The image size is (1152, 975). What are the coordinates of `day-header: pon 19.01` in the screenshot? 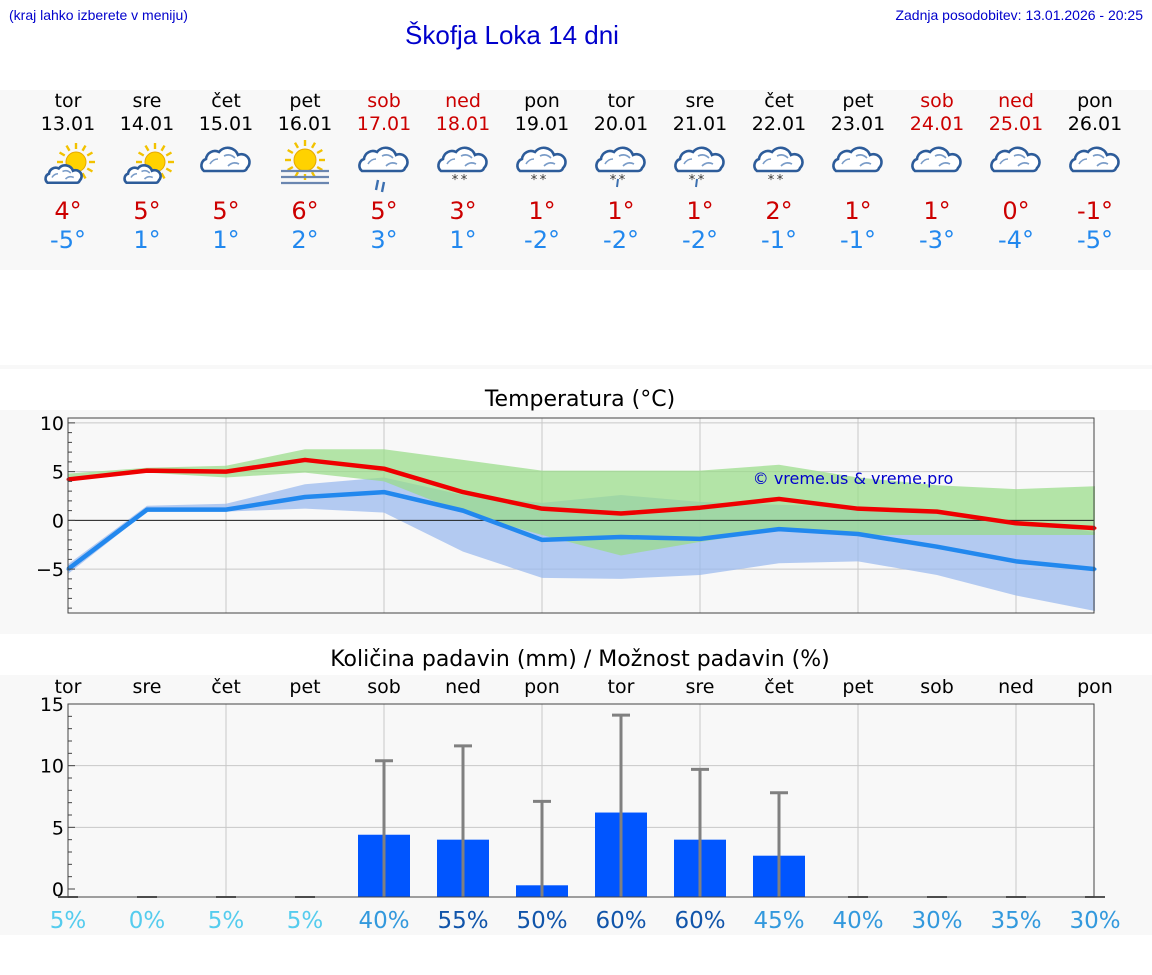 It's located at (542, 113).